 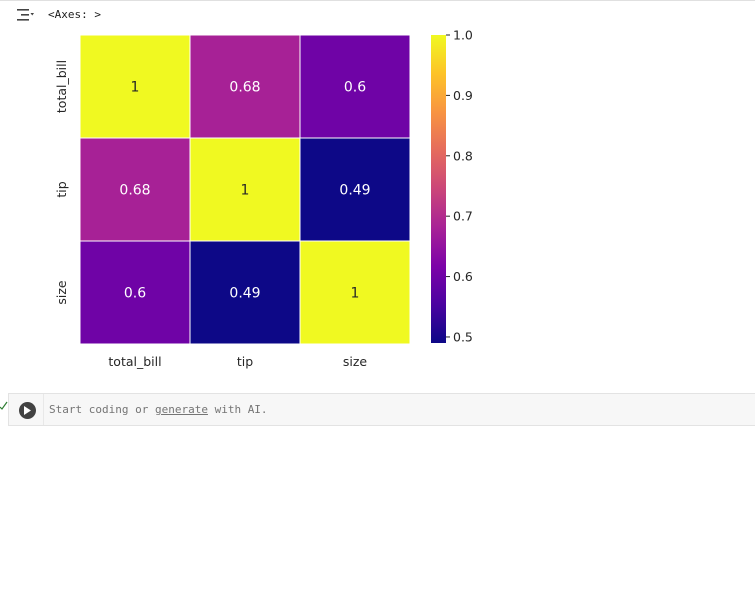 What do you see at coordinates (26, 15) in the screenshot?
I see `output-toggle-icon` at bounding box center [26, 15].